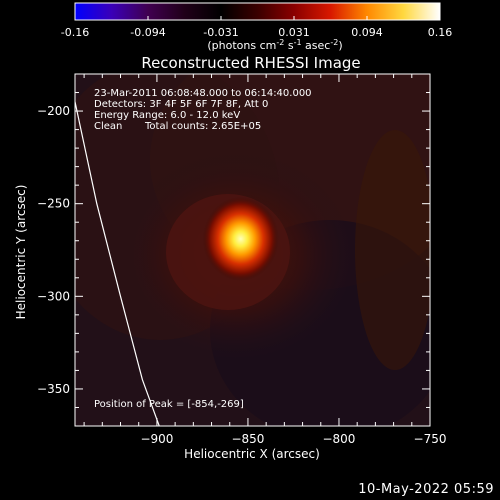 The image size is (500, 500). What do you see at coordinates (169, 404) in the screenshot?
I see `annotation-peak-position: Position of Peak = [-854,-269]` at bounding box center [169, 404].